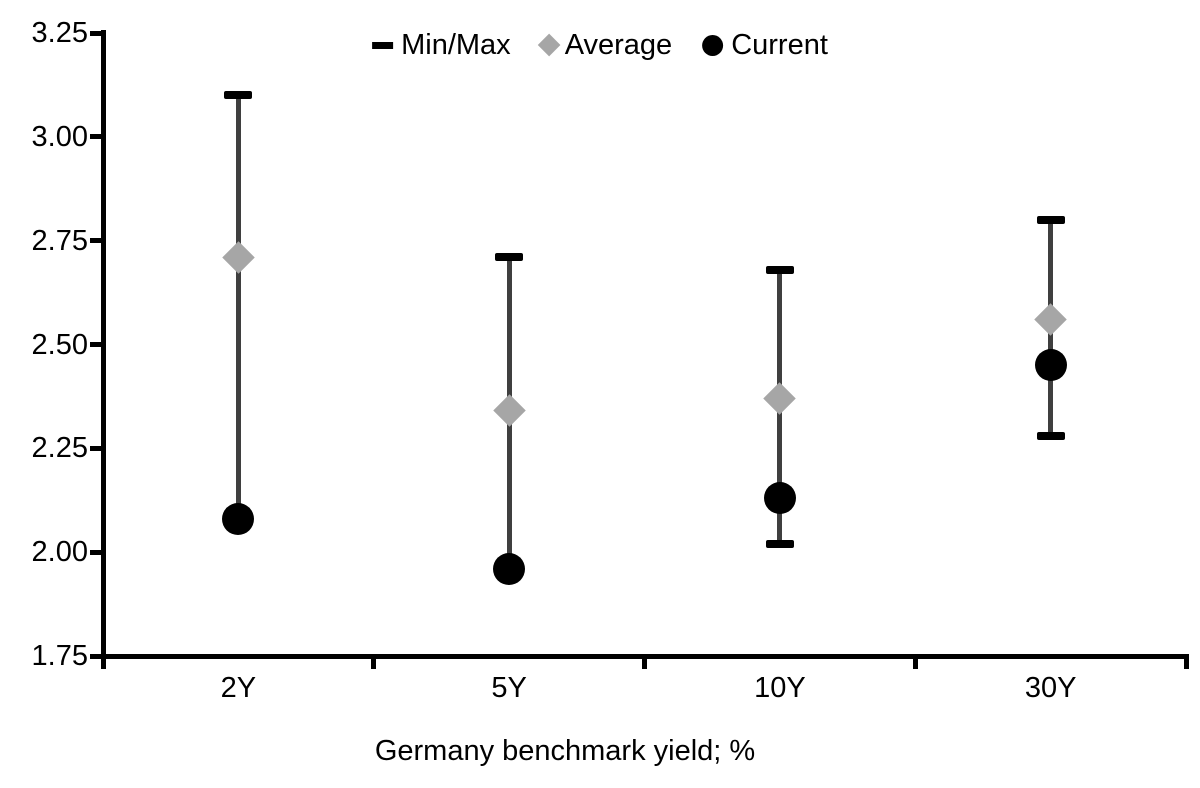 The width and height of the screenshot is (1200, 788). I want to click on legend: Min/Max Average Current, so click(600, 45).